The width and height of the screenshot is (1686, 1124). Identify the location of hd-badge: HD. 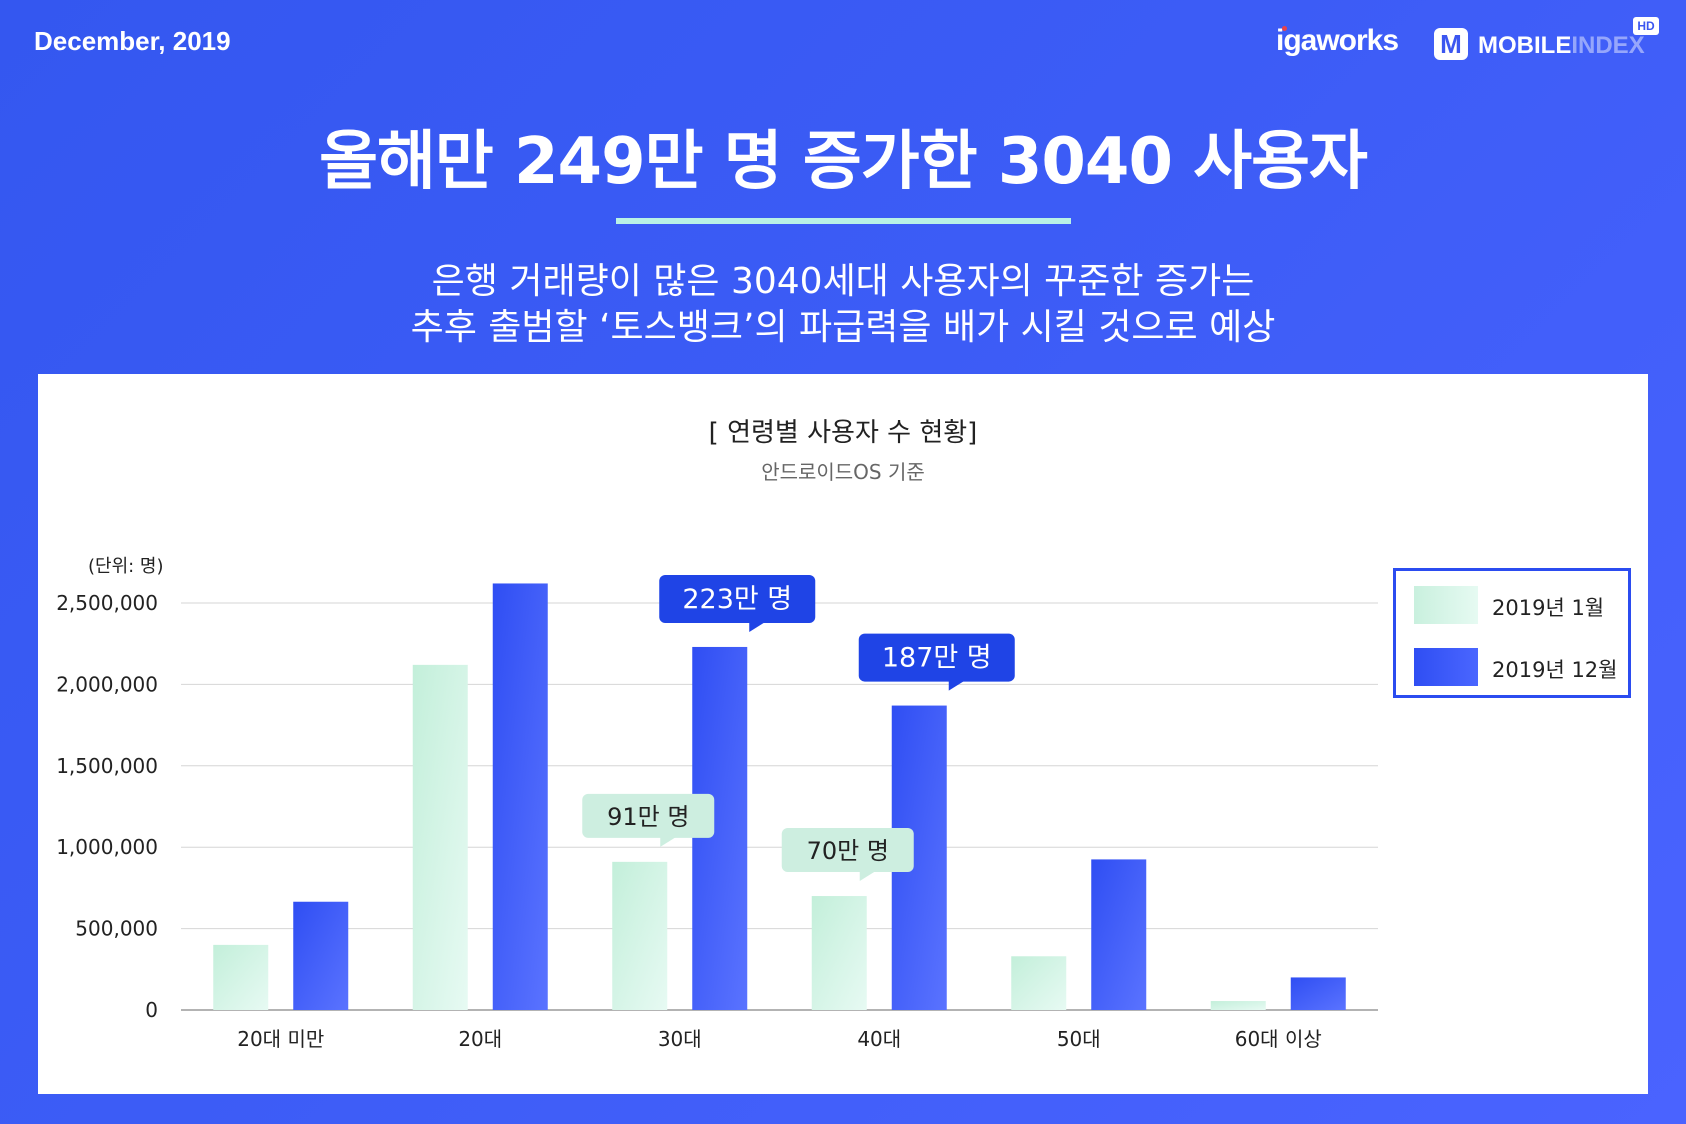
(1646, 26).